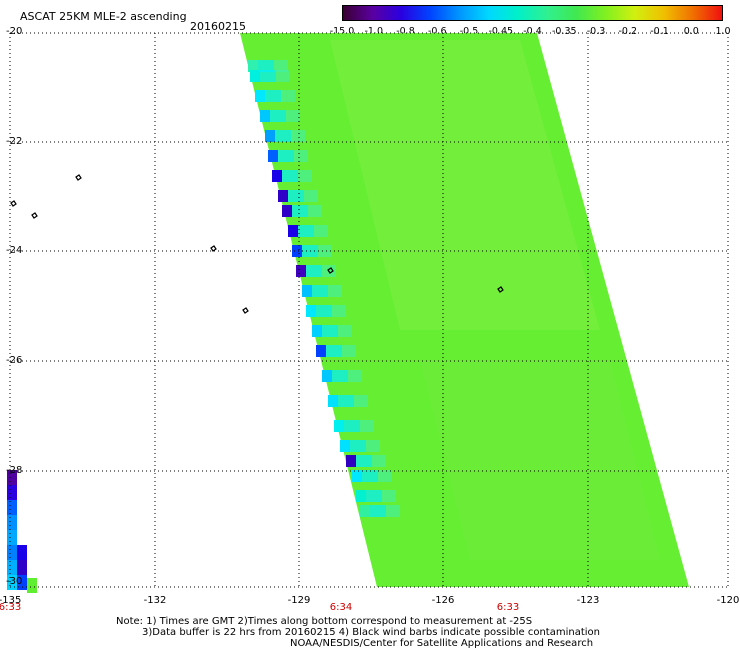  I want to click on color-scale-label: -0.6, so click(437, 31).